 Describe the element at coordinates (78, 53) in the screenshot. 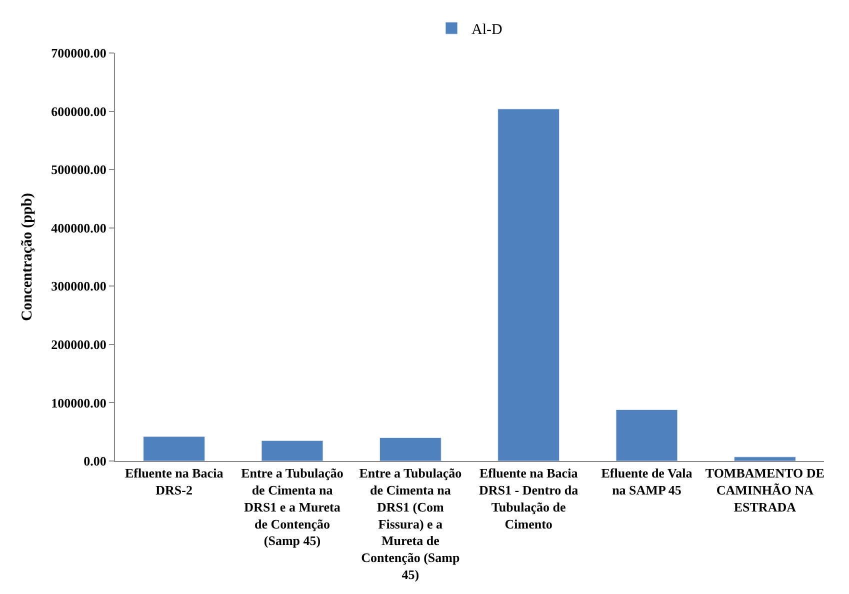

I see `y-tick-label: 700000.00` at that location.